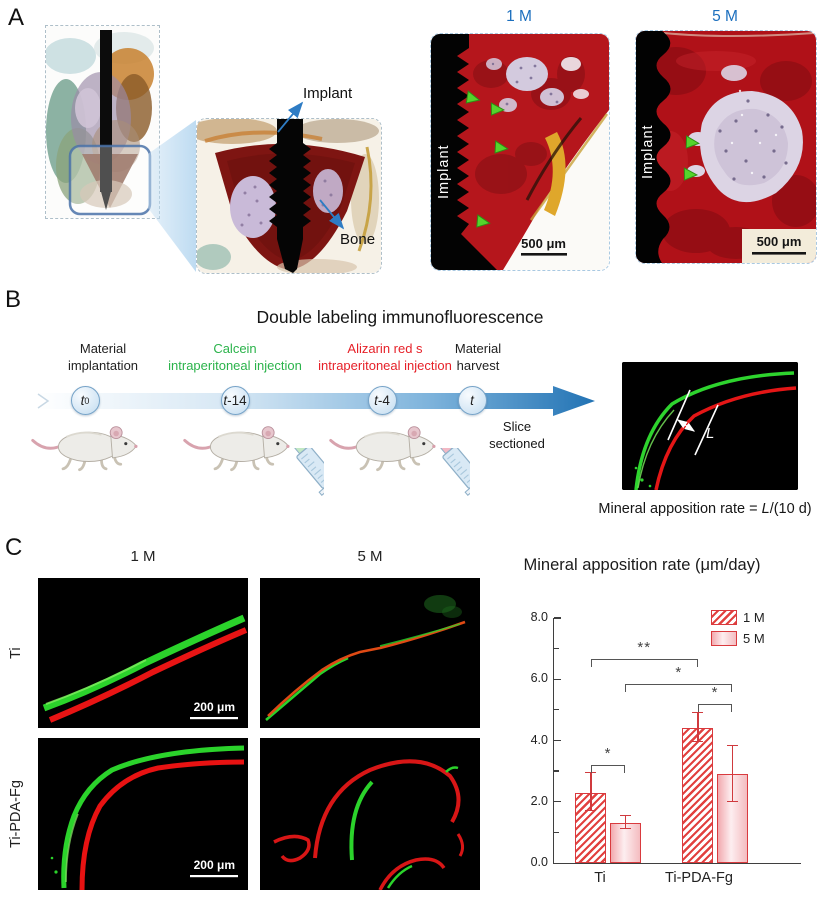 This screenshot has width=820, height=901. I want to click on scale-bar-box-5m, so click(779, 246).